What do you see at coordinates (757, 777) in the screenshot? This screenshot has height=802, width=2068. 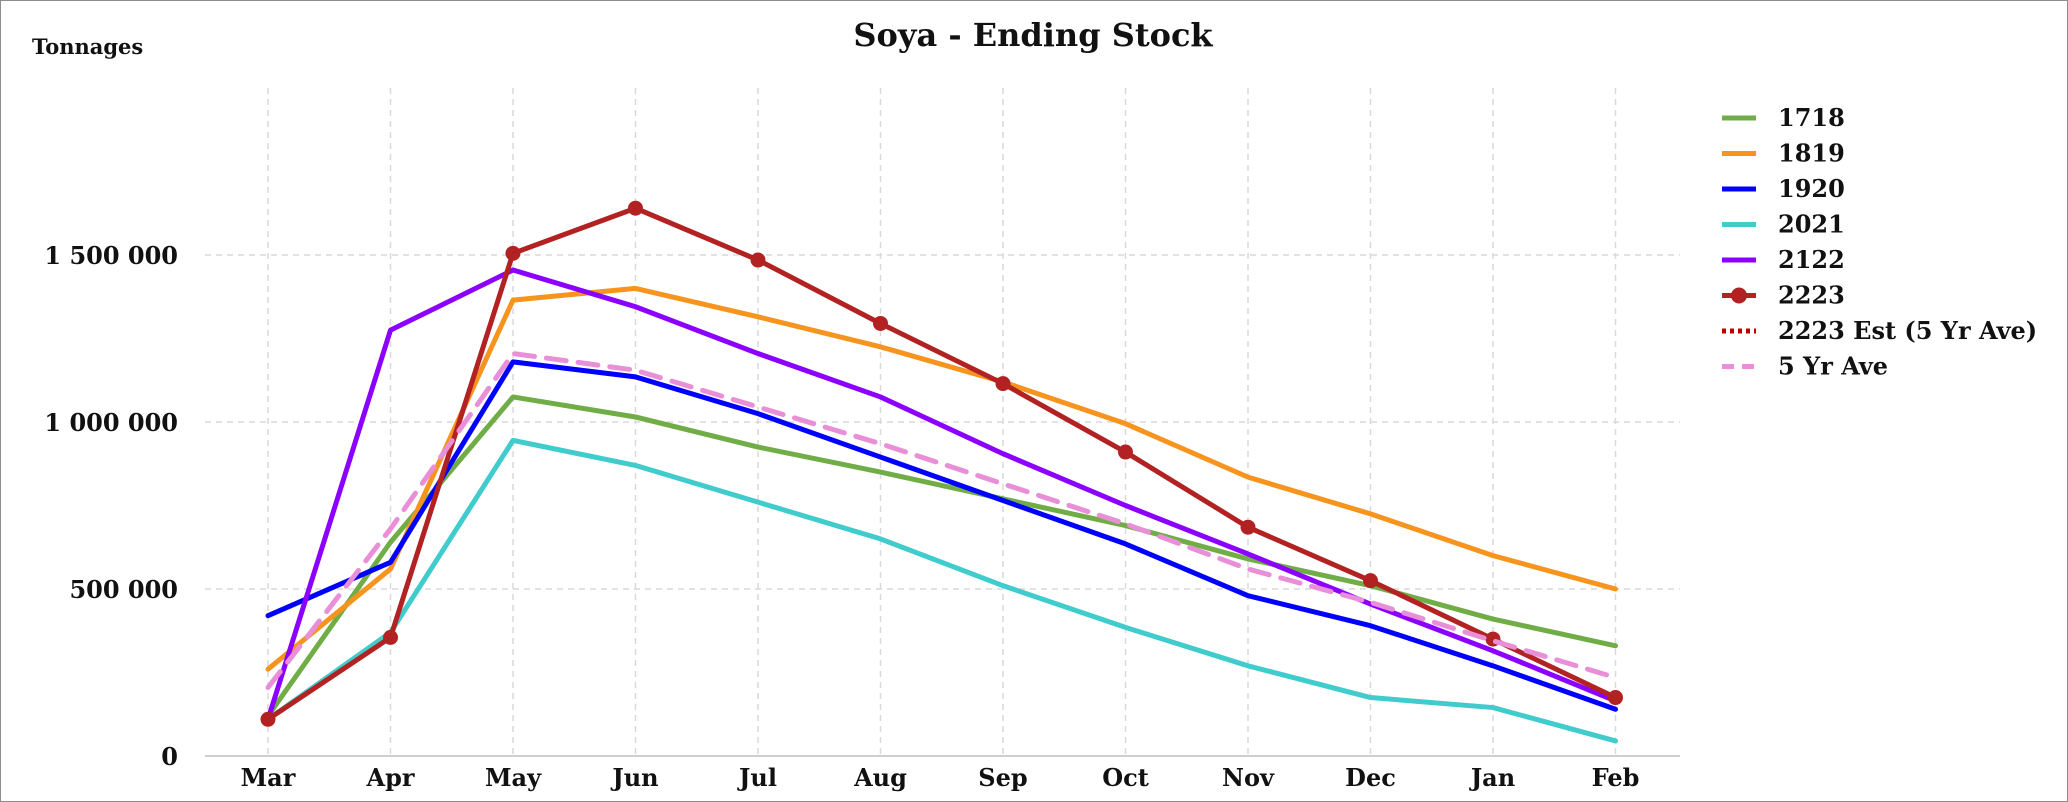 I see `x-tick-label: Jul` at bounding box center [757, 777].